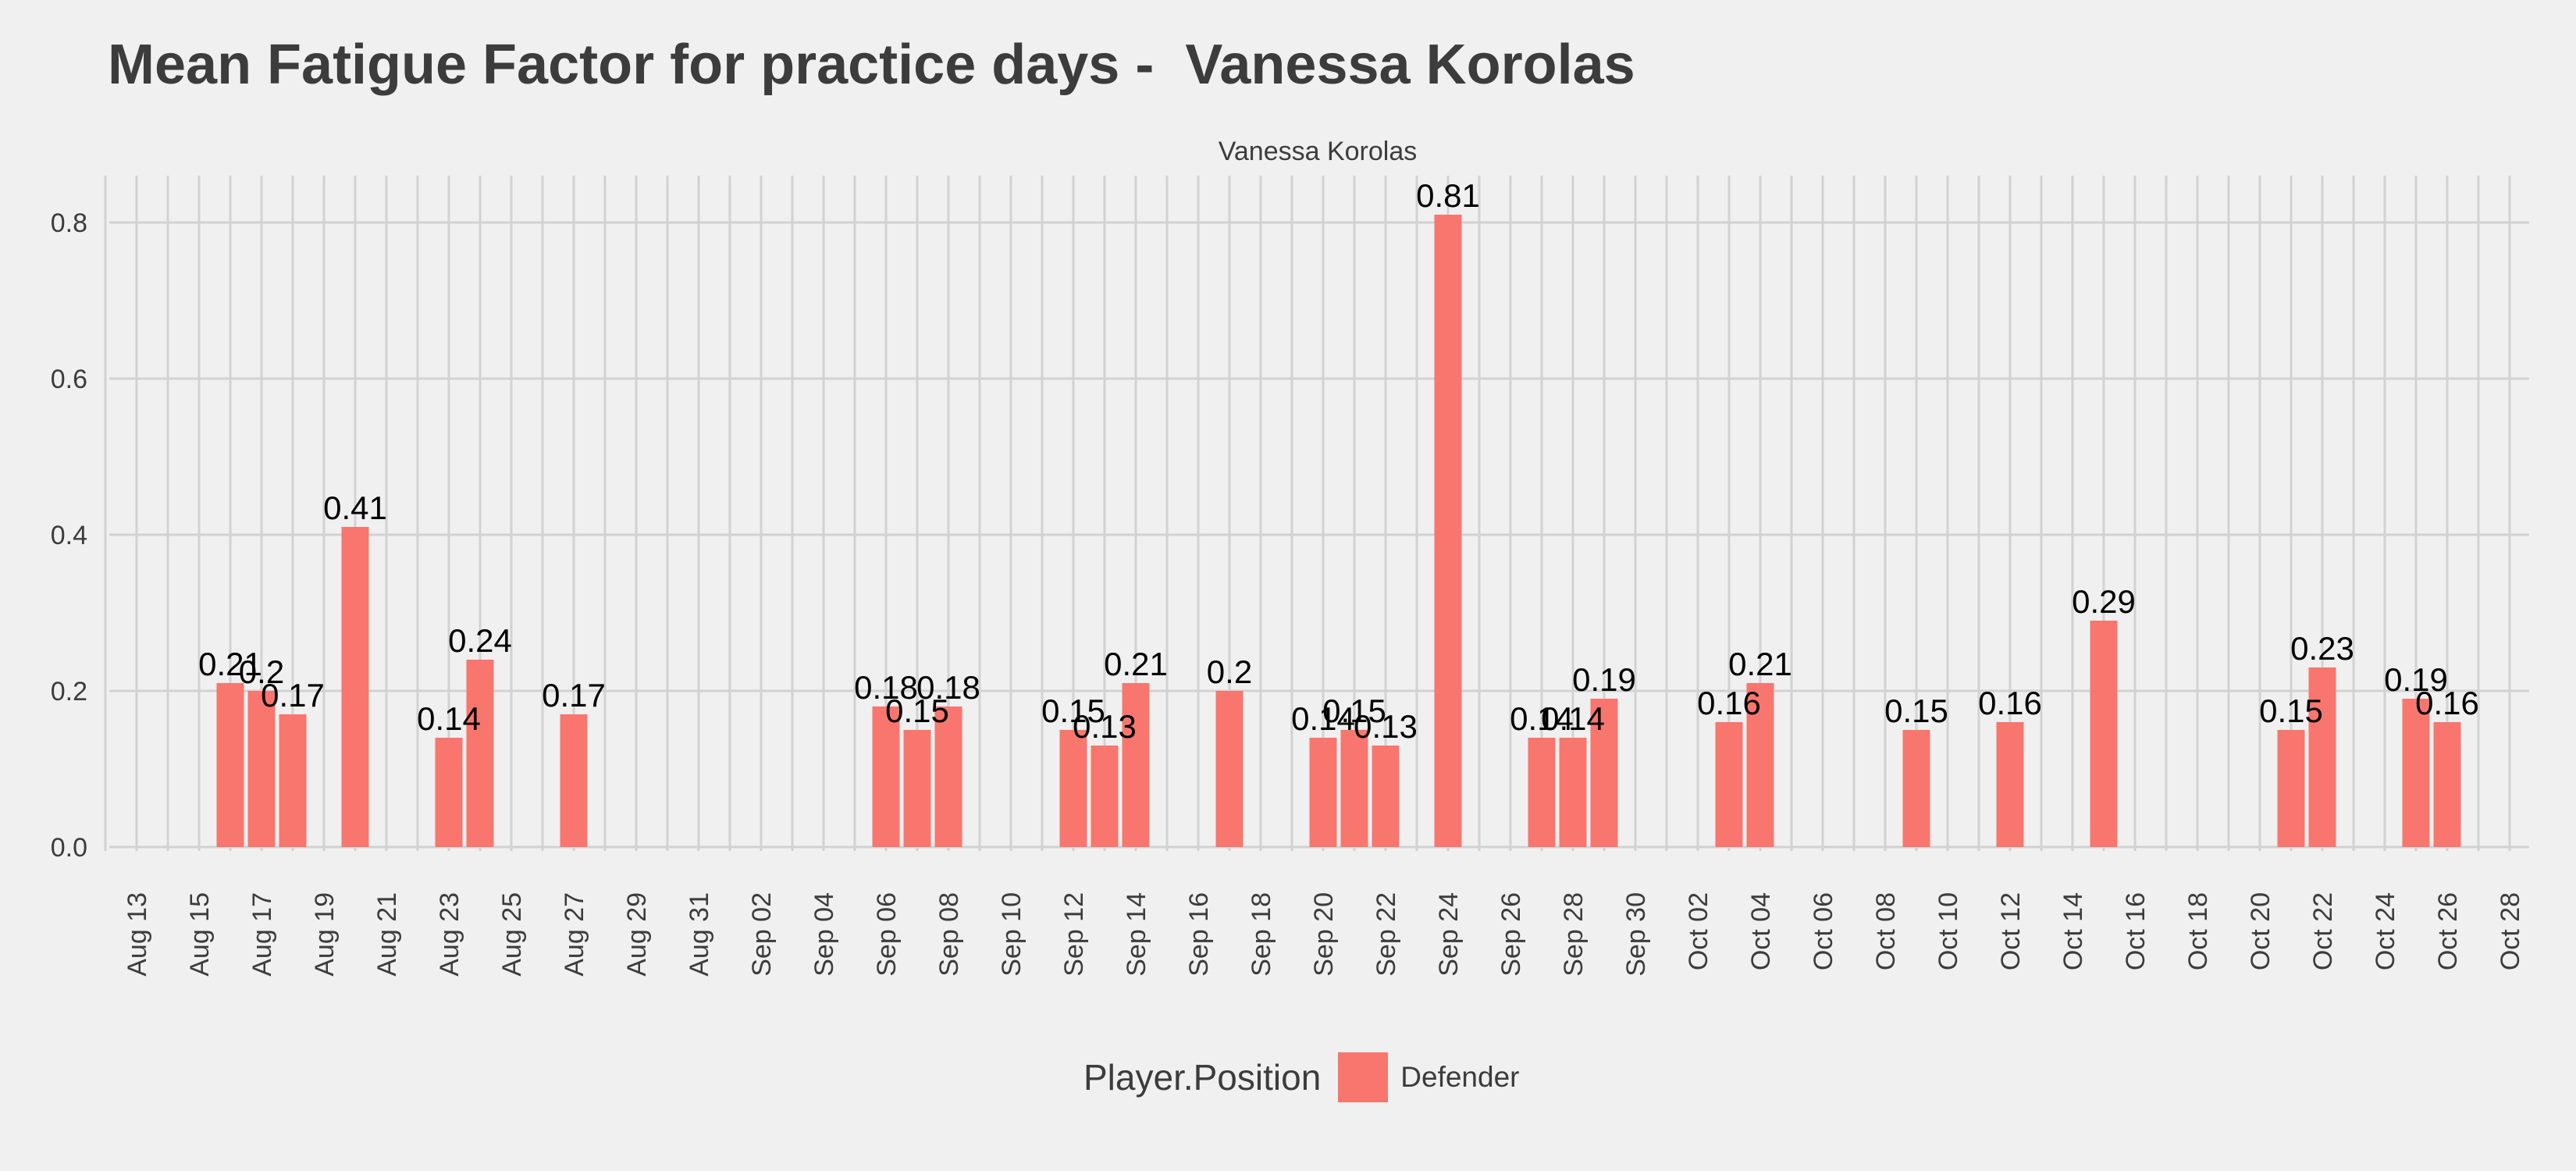  What do you see at coordinates (2073, 931) in the screenshot?
I see `x-tick-label: Oct 14` at bounding box center [2073, 931].